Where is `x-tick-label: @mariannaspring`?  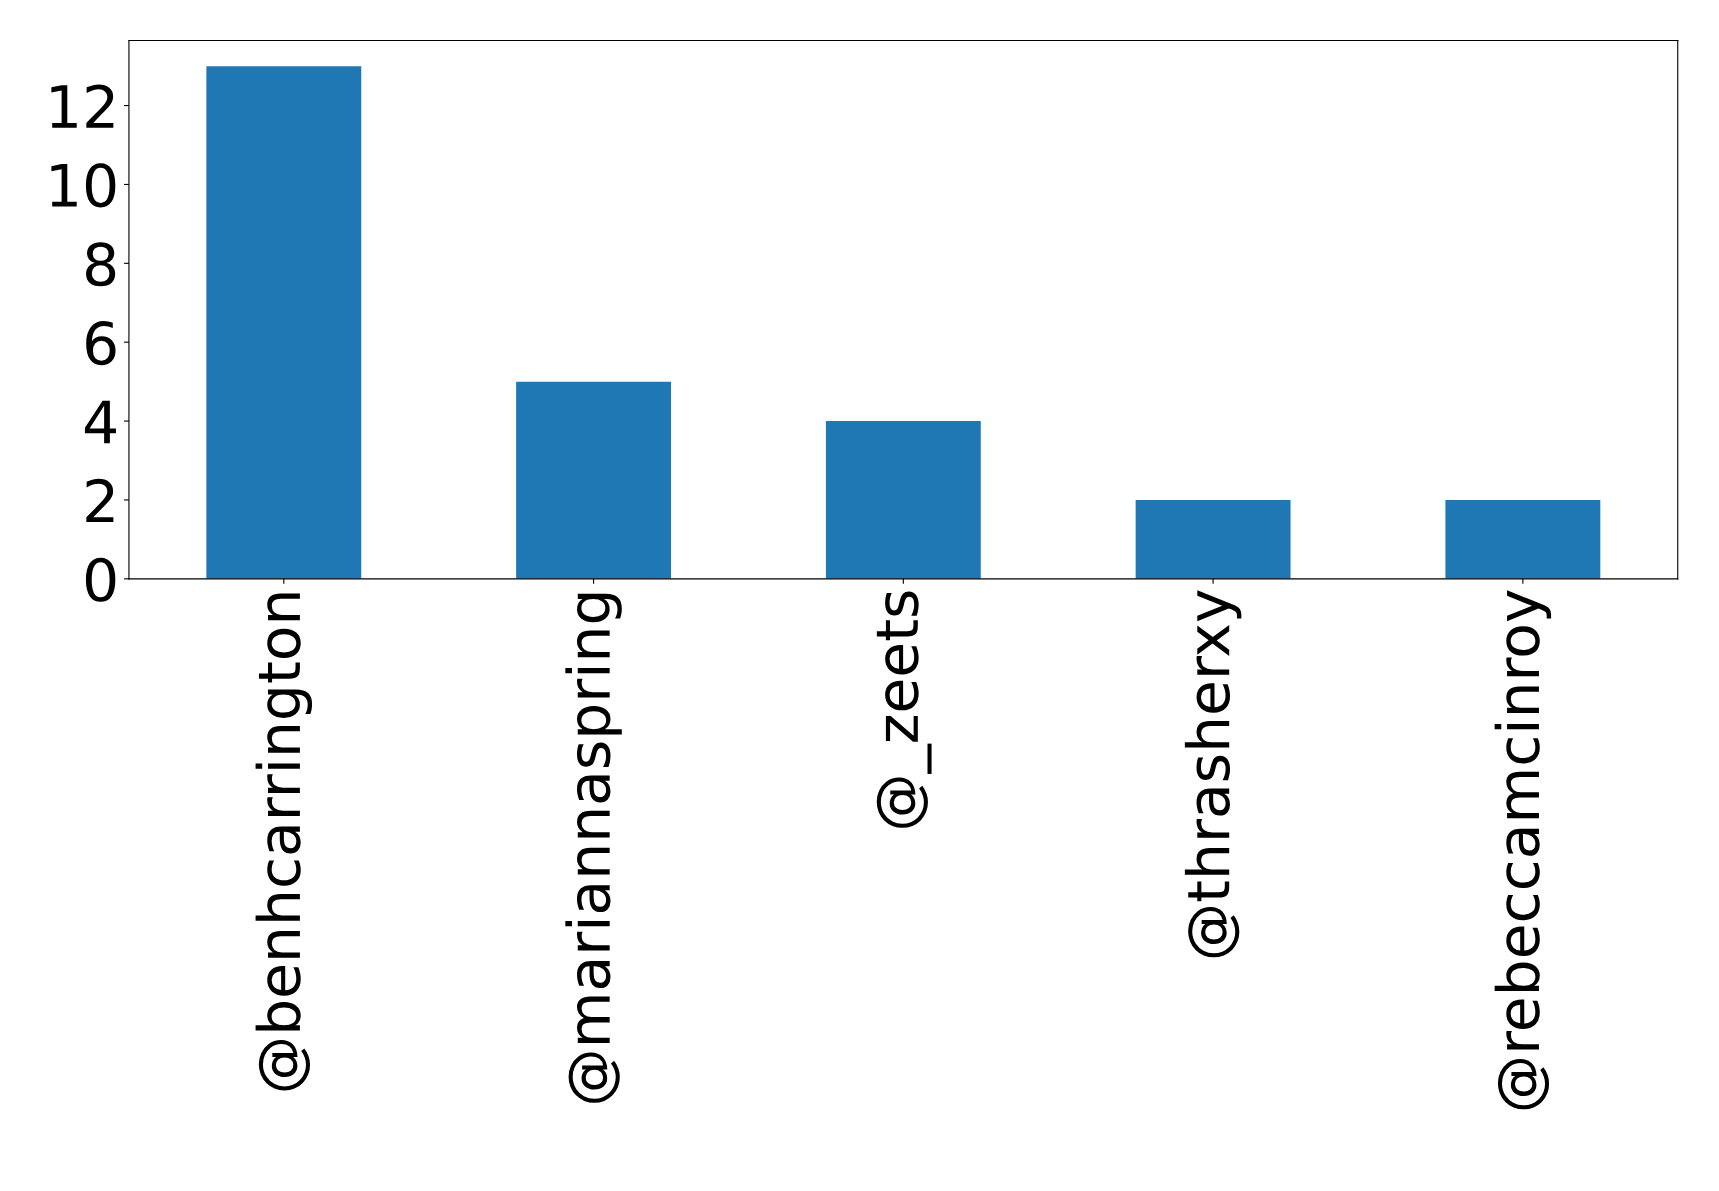
x-tick-label: @mariannaspring is located at coordinates (593, 848).